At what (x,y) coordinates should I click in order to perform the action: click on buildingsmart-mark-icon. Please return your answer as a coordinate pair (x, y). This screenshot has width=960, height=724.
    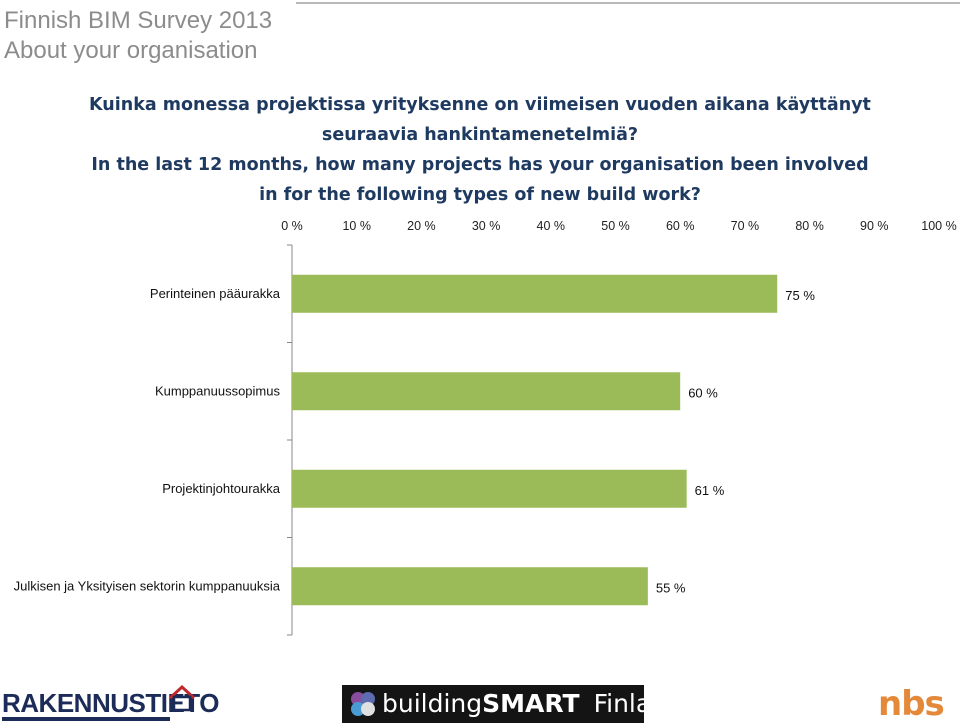
    Looking at the image, I should click on (363, 704).